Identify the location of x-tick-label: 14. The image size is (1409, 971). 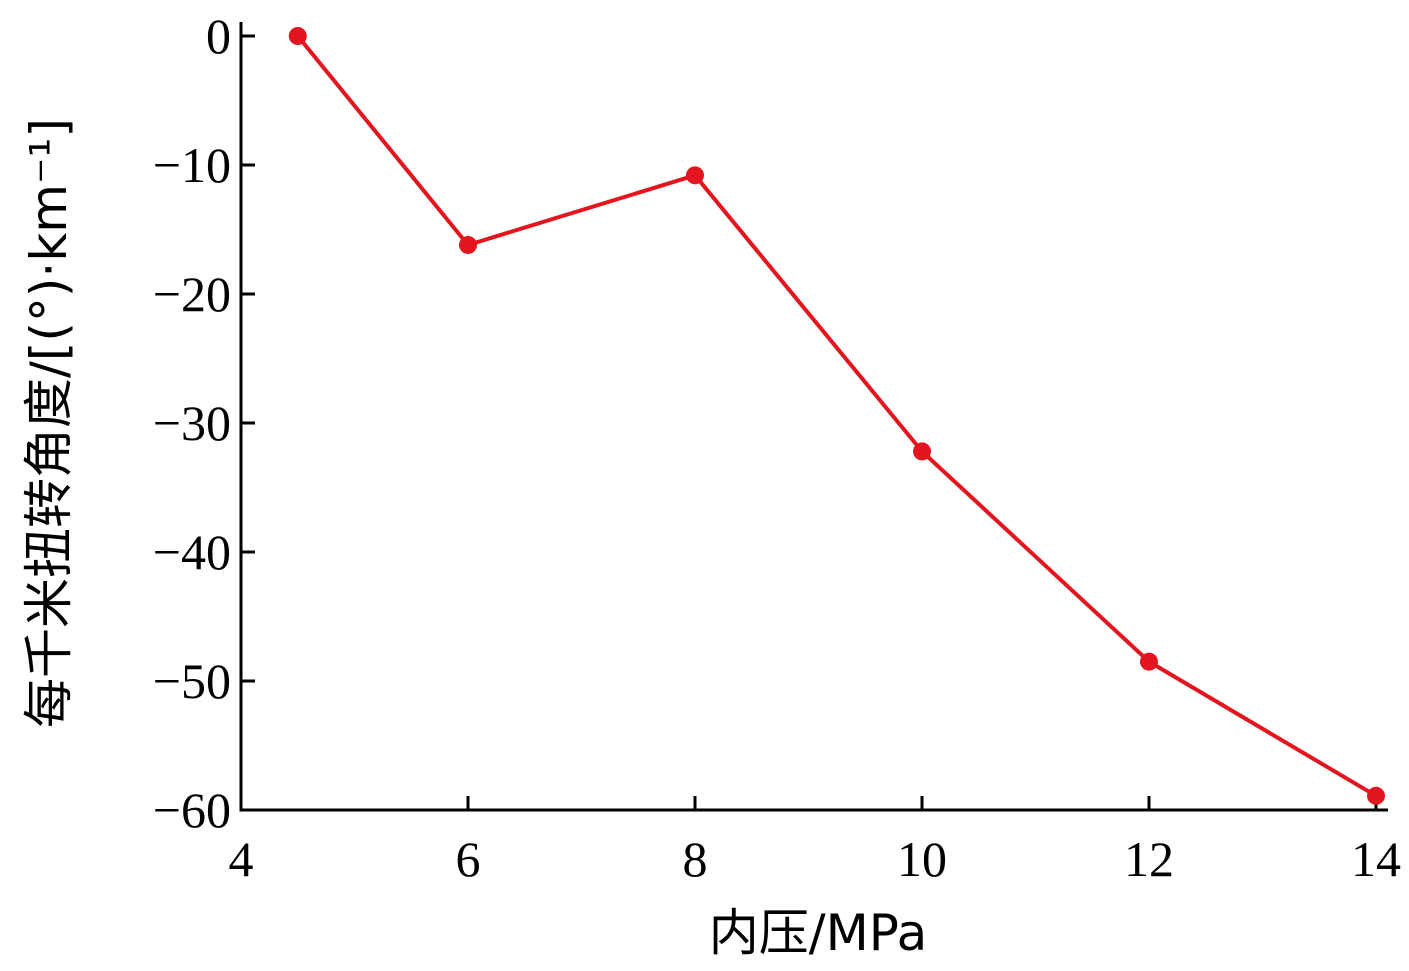
(1376, 859).